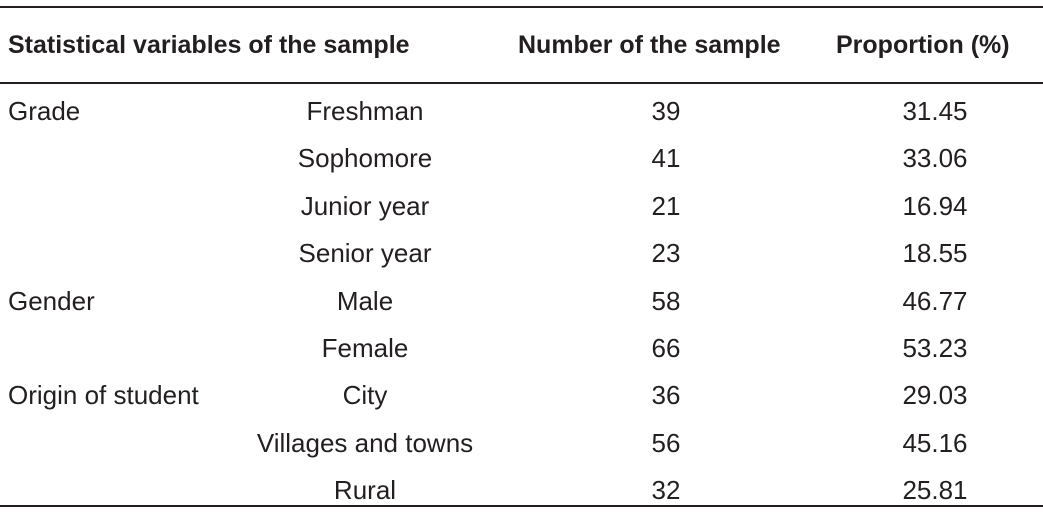  Describe the element at coordinates (935, 490) in the screenshot. I see `proportion-value: 25.81` at that location.